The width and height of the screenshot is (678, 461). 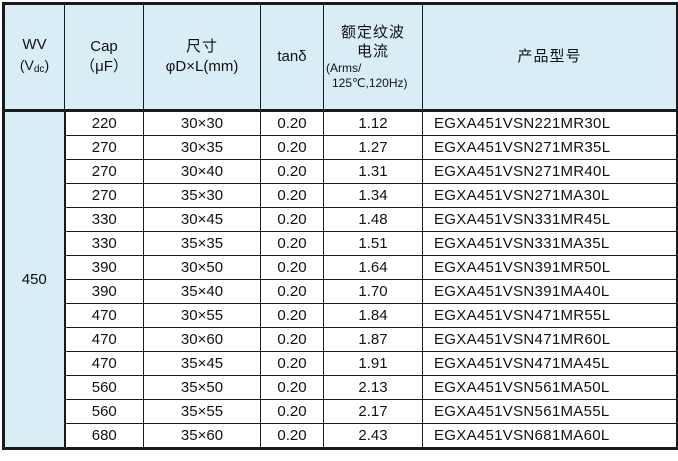 What do you see at coordinates (373, 267) in the screenshot?
I see `ripple-current-cell: 1.64` at bounding box center [373, 267].